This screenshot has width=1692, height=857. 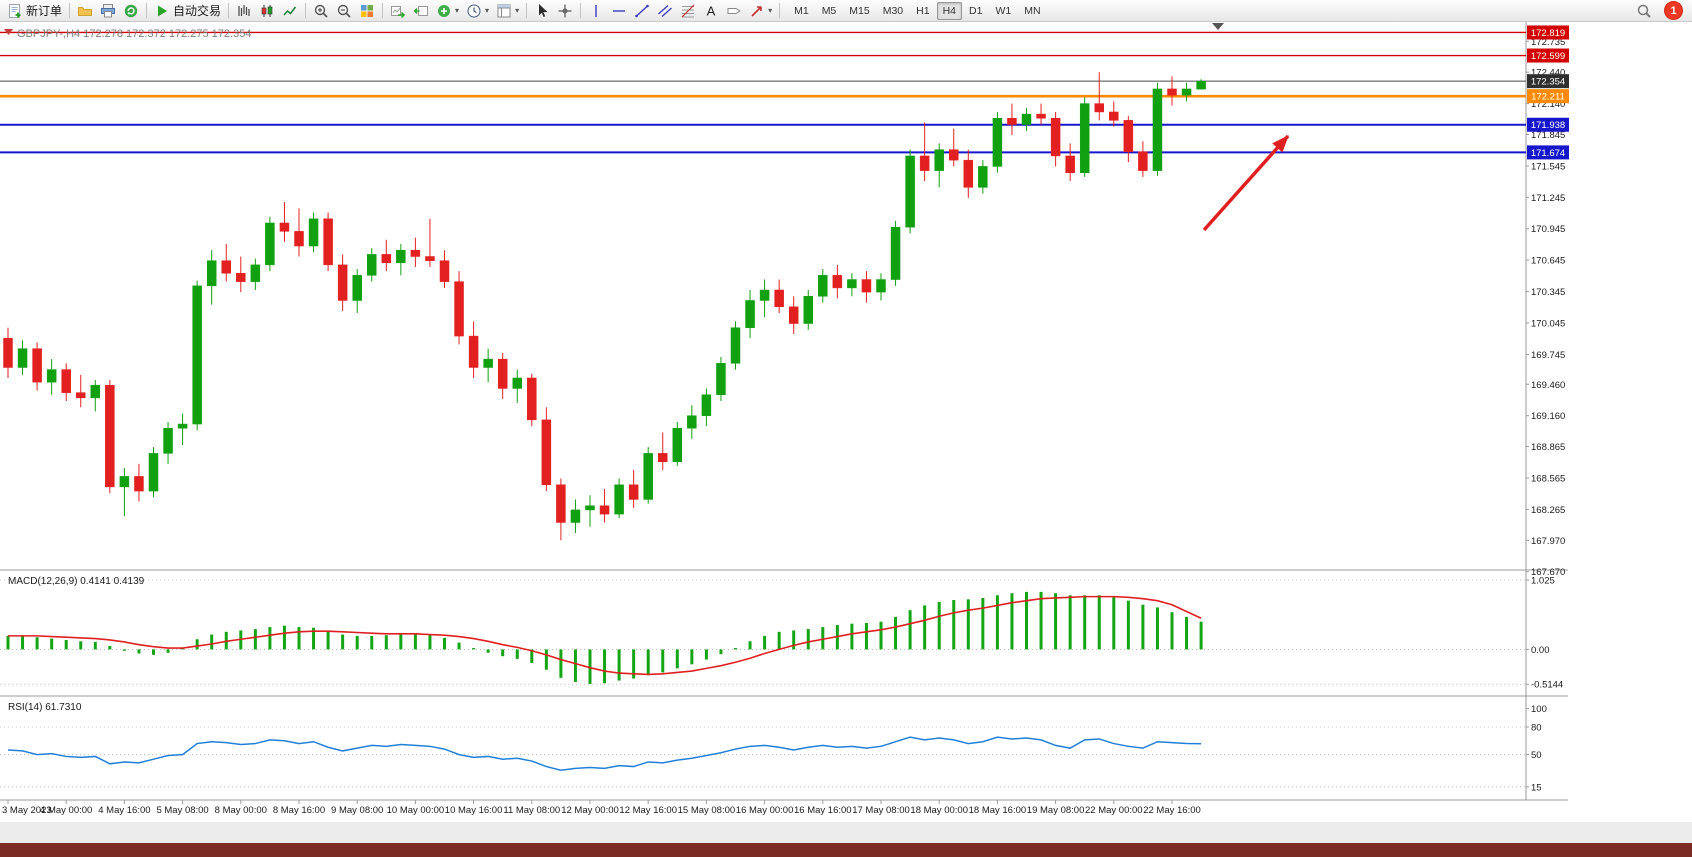 I want to click on time-label: 19 May 08:00, so click(x=1056, y=810).